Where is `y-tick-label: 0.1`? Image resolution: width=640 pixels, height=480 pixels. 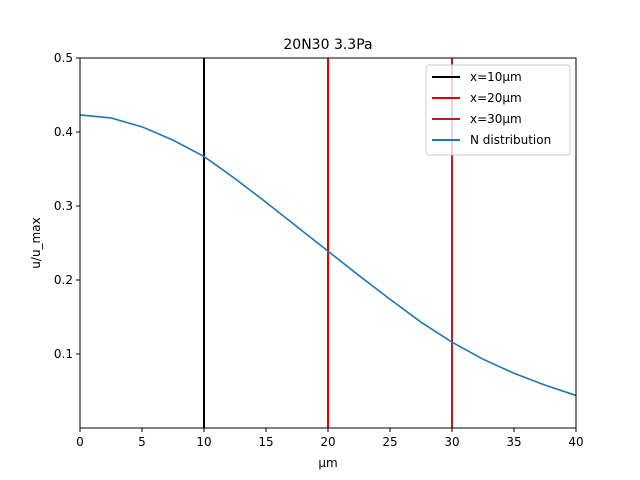
y-tick-label: 0.1 is located at coordinates (63, 354).